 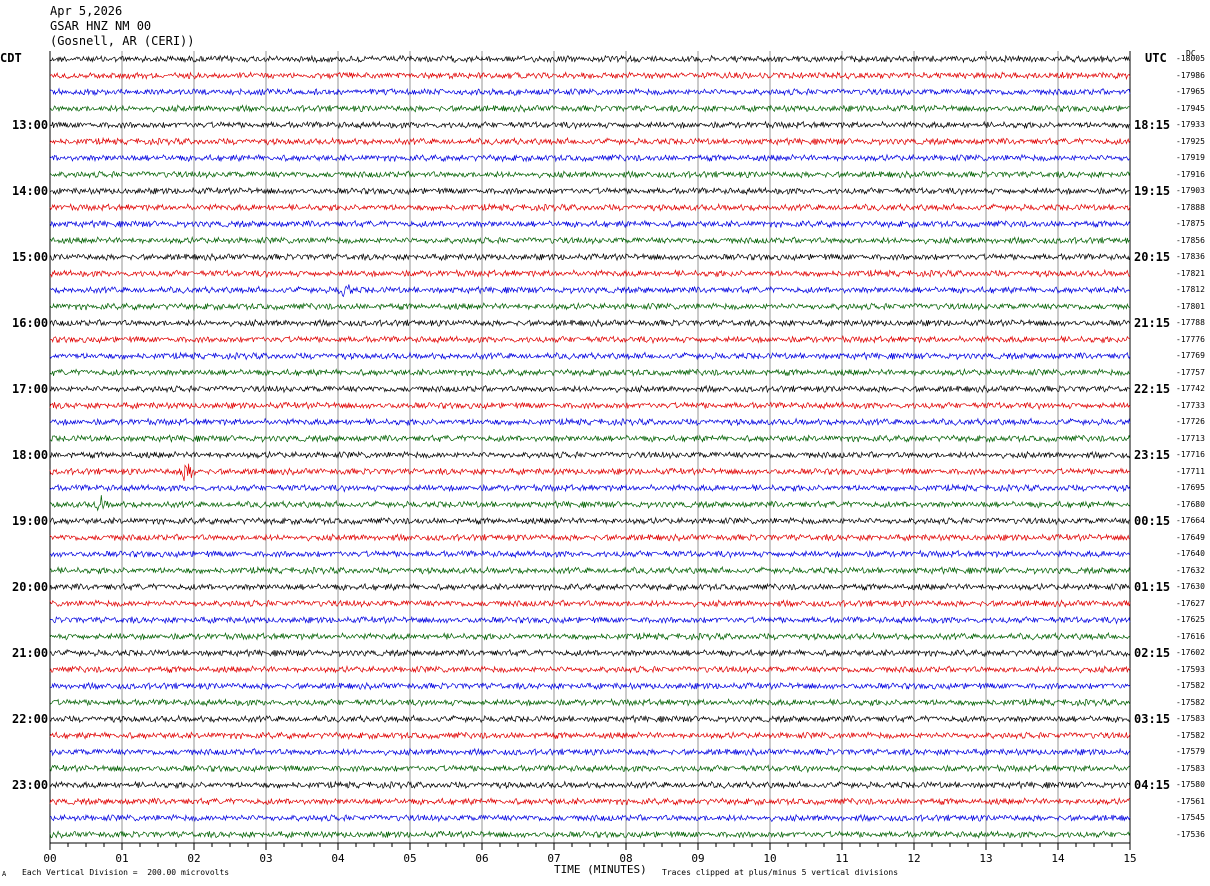 I want to click on dc-offset-label: -17769, so click(x=1190, y=355).